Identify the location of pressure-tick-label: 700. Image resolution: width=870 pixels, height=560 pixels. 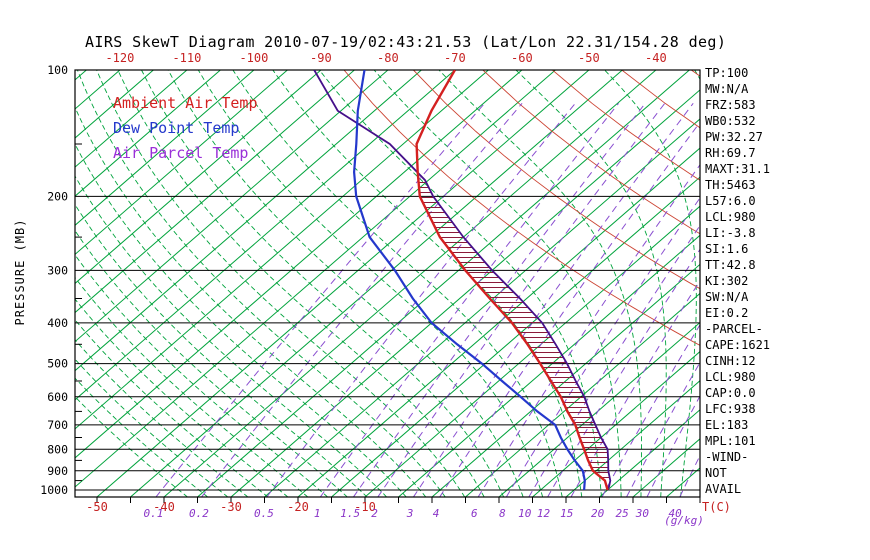
(57, 425).